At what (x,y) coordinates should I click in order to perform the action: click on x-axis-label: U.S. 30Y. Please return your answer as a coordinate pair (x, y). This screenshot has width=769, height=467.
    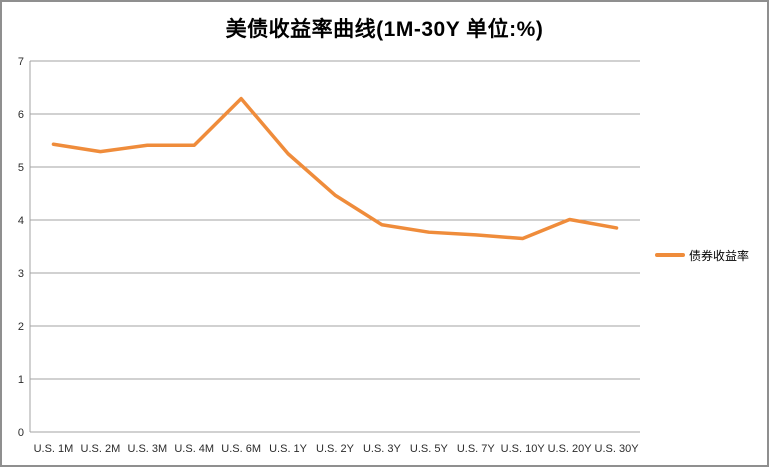
    Looking at the image, I should click on (617, 449).